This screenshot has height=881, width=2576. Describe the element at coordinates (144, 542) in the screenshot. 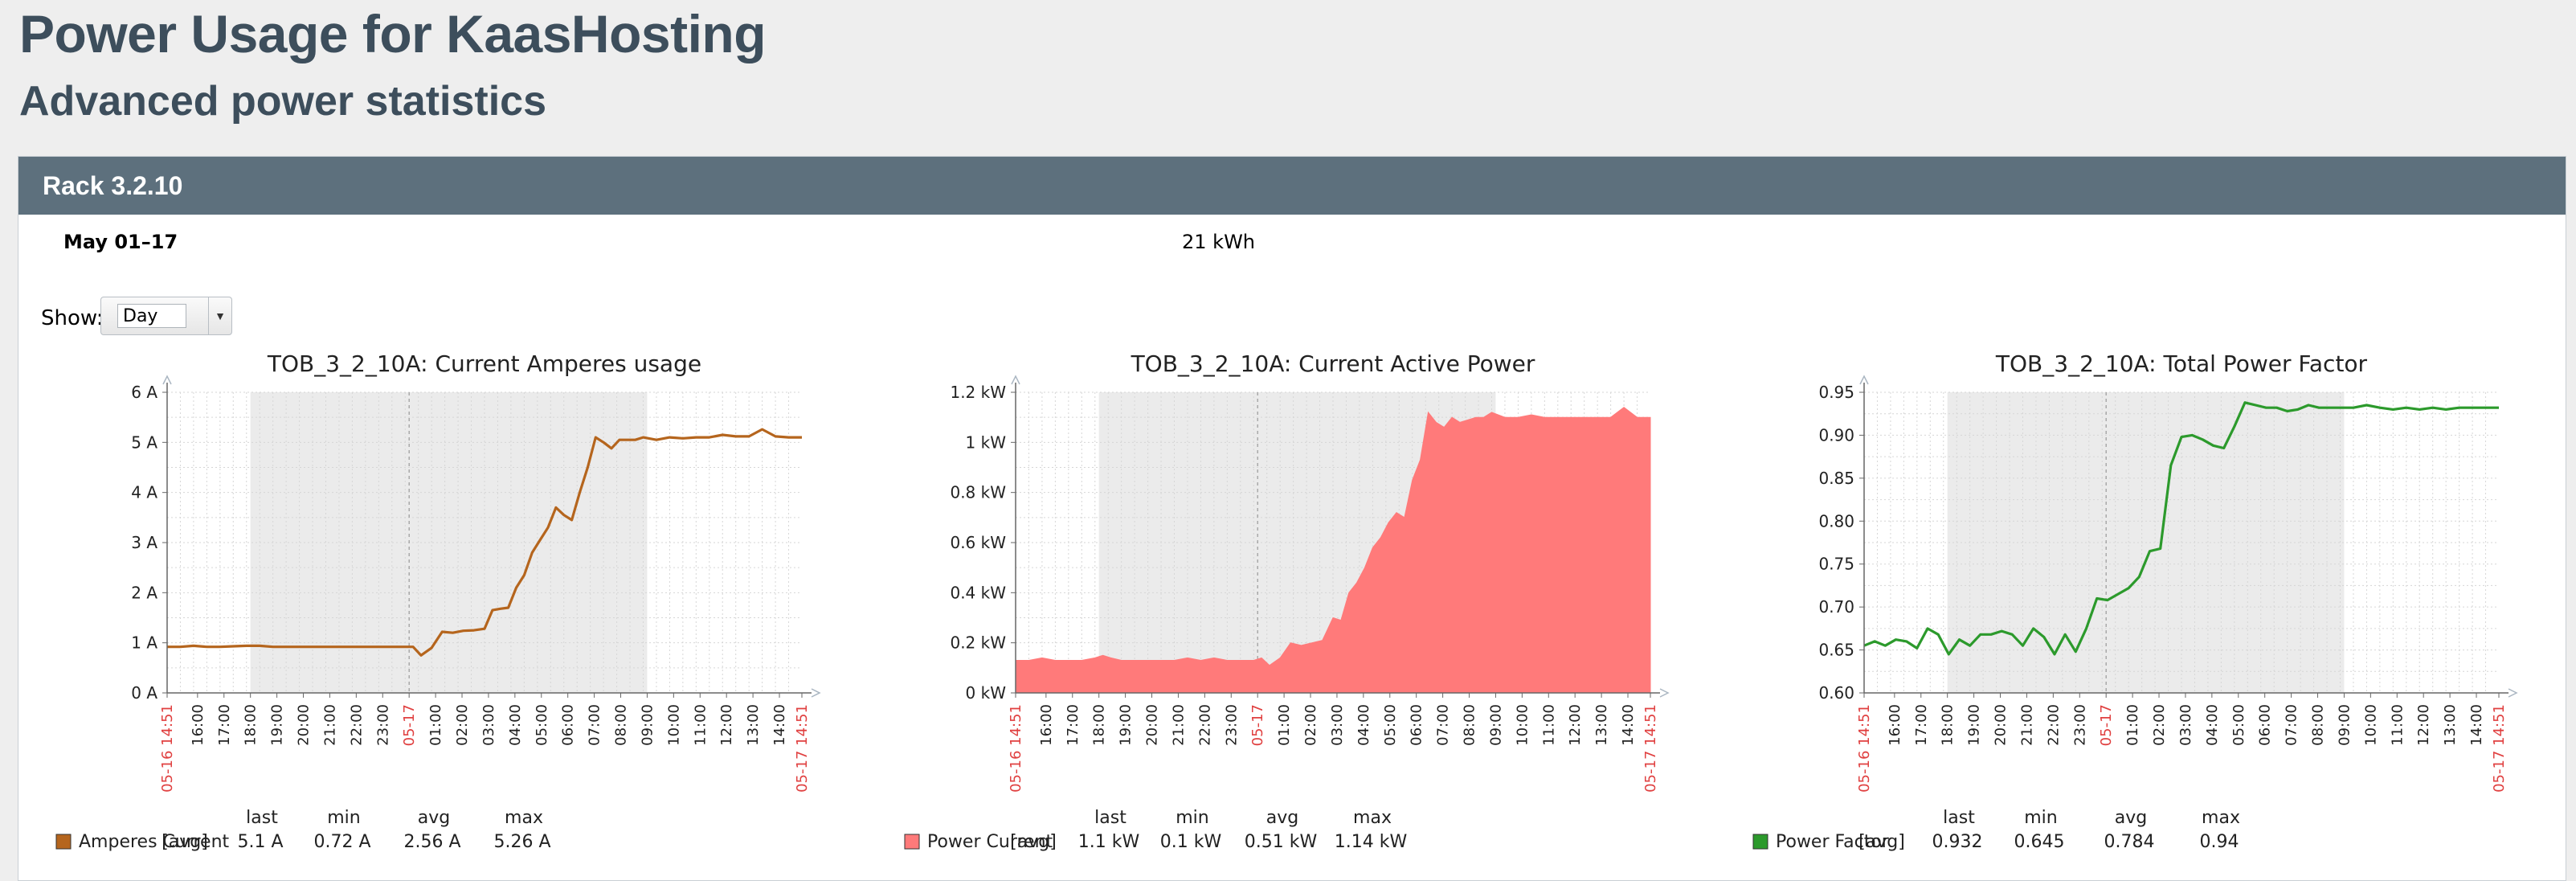

I see `y-tick-label: 3 A` at that location.